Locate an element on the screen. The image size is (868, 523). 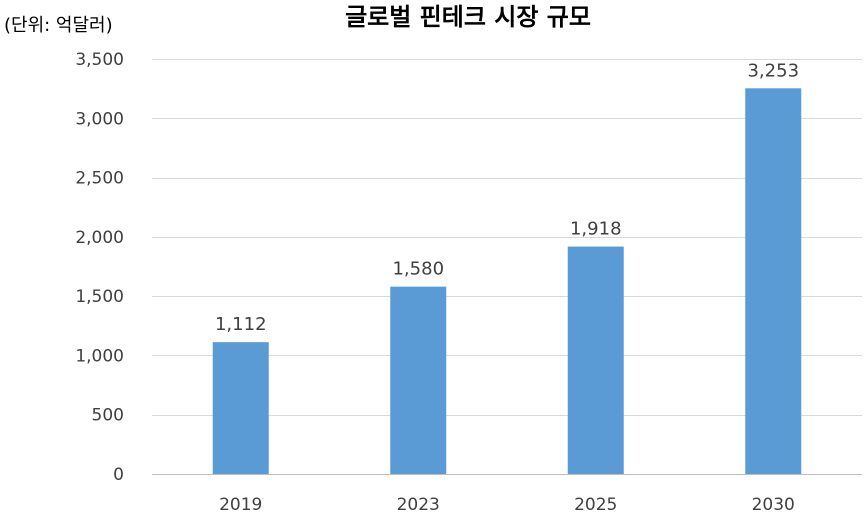
x-tick-label: 2025 is located at coordinates (595, 505).